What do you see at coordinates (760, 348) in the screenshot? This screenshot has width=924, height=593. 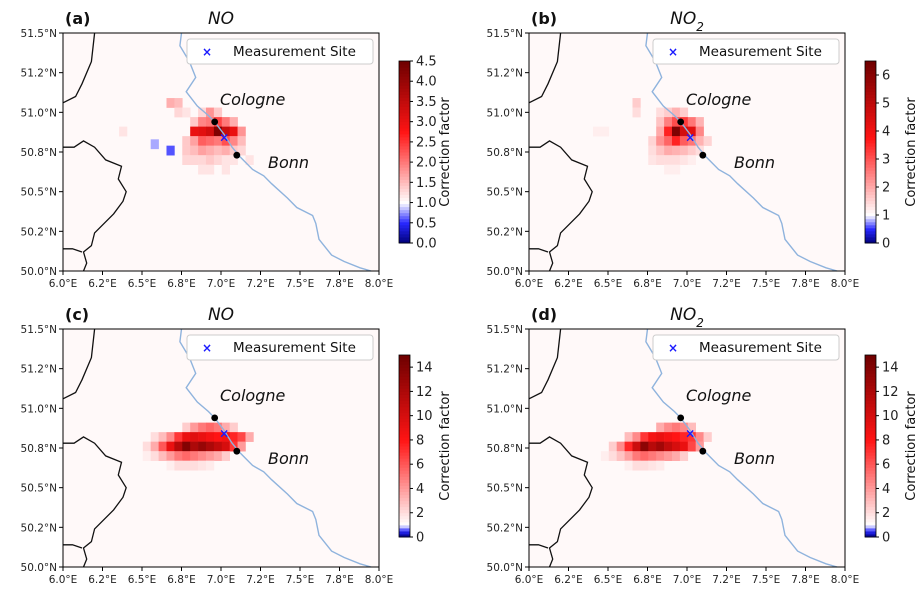 I see `legend-label: Measurement Site` at bounding box center [760, 348].